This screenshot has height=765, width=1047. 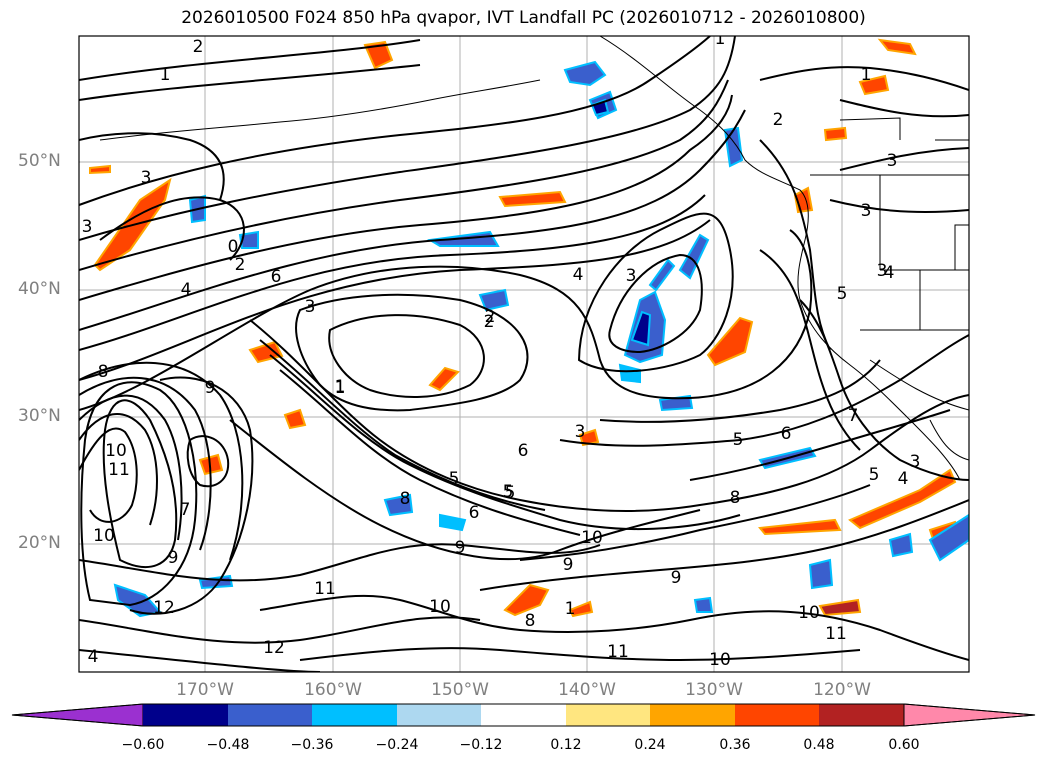 I want to click on colorbar, so click(x=523, y=715).